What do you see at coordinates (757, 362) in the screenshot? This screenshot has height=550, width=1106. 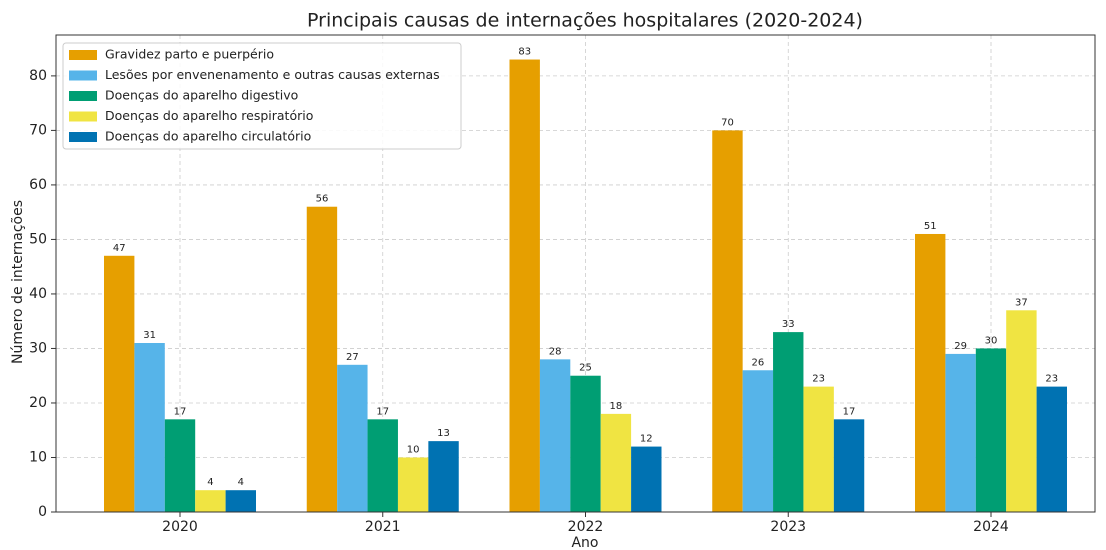 I see `value-label: 26` at bounding box center [757, 362].